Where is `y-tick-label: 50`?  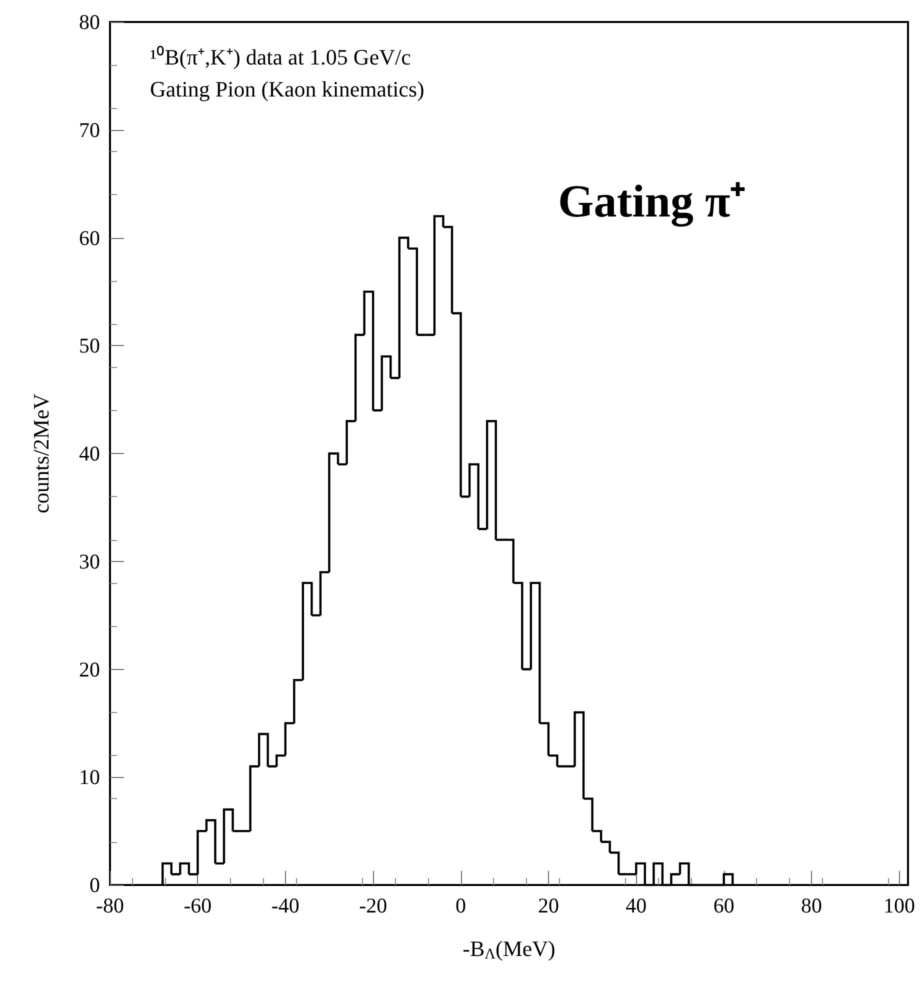
y-tick-label: 50 is located at coordinates (89, 346).